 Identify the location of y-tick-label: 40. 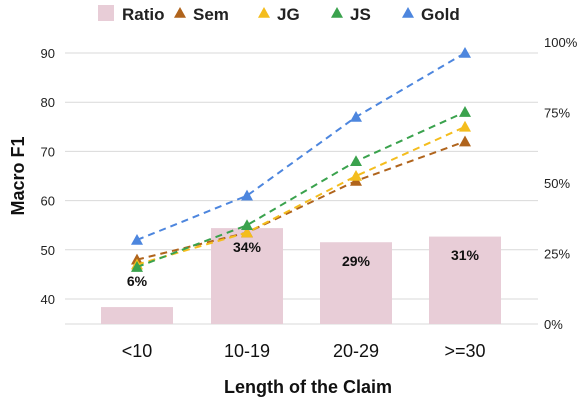
(48, 299).